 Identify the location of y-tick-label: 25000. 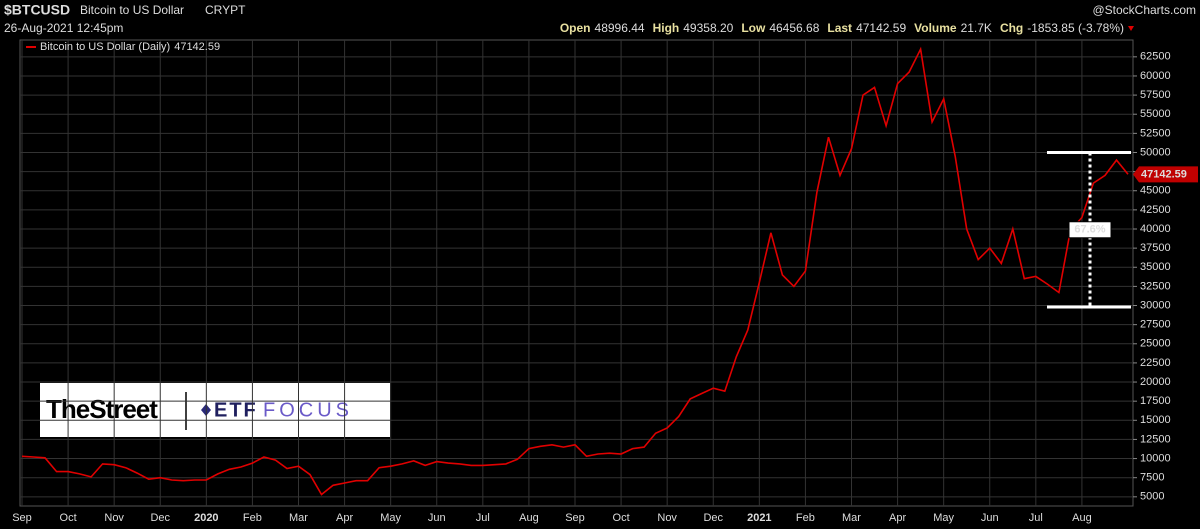
(1155, 344).